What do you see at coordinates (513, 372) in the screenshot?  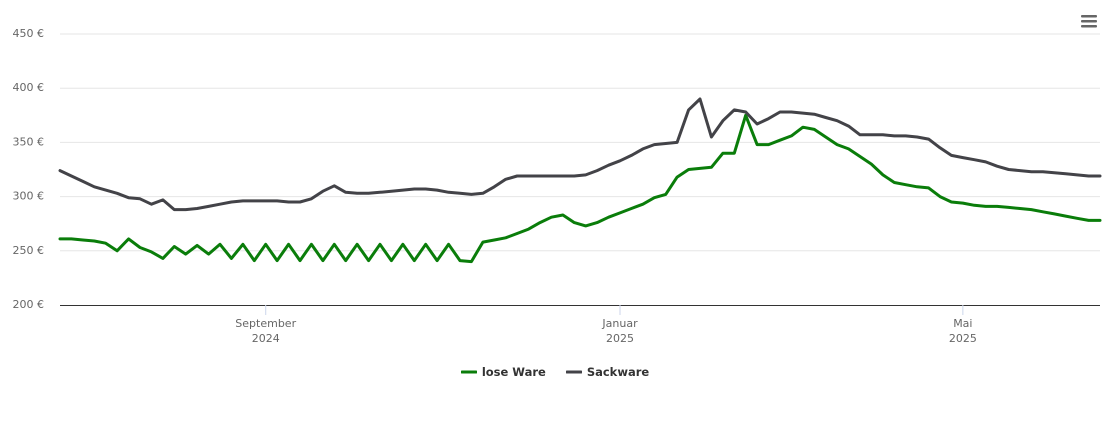 I see `legend-label: lose Ware` at bounding box center [513, 372].